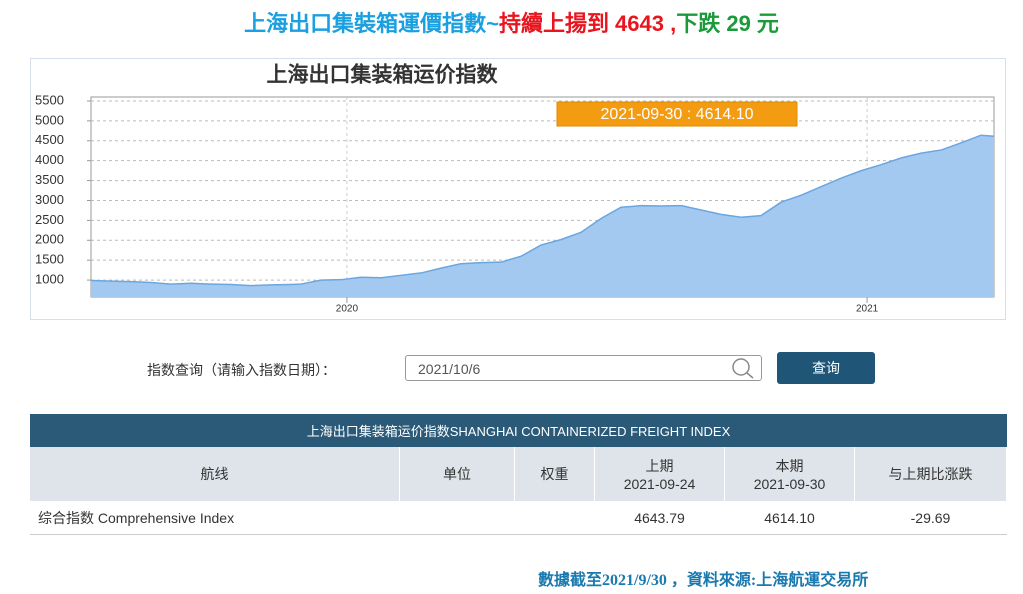 The height and width of the screenshot is (594, 1023). Describe the element at coordinates (49, 159) in the screenshot. I see `y-tick-label: 4000` at that location.